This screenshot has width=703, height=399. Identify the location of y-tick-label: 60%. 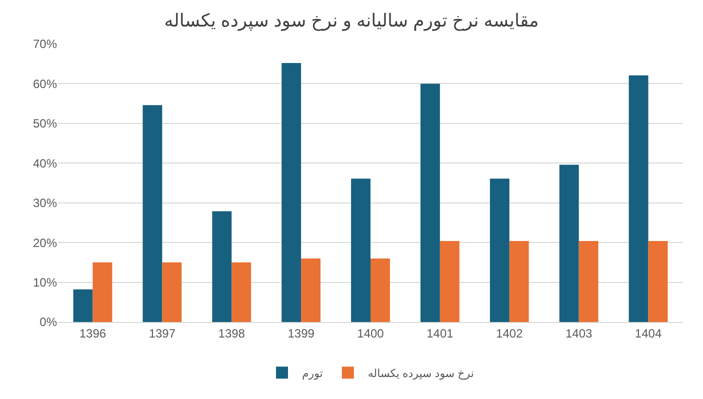
(45, 83).